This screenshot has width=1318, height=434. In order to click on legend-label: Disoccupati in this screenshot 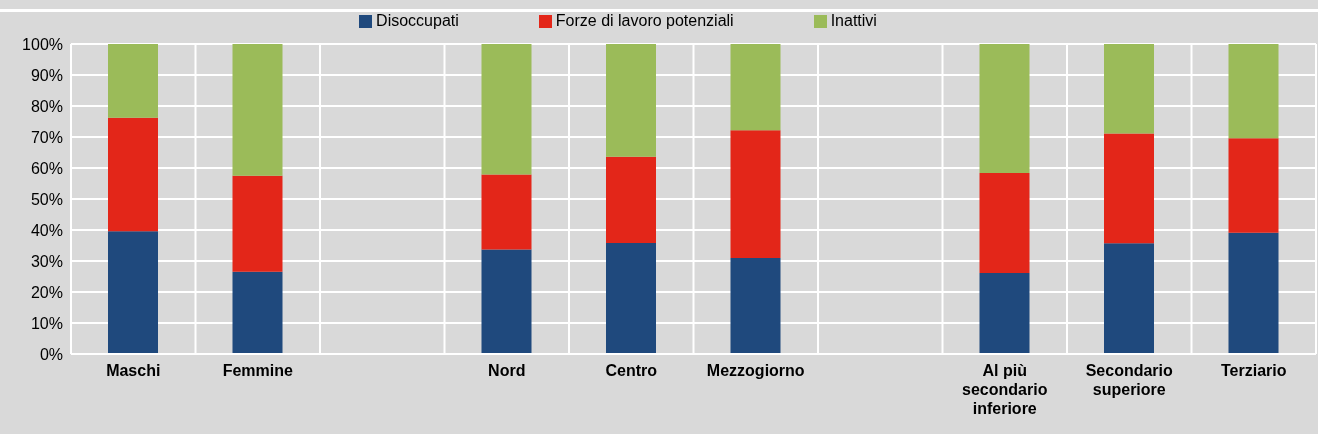, I will do `click(417, 20)`.